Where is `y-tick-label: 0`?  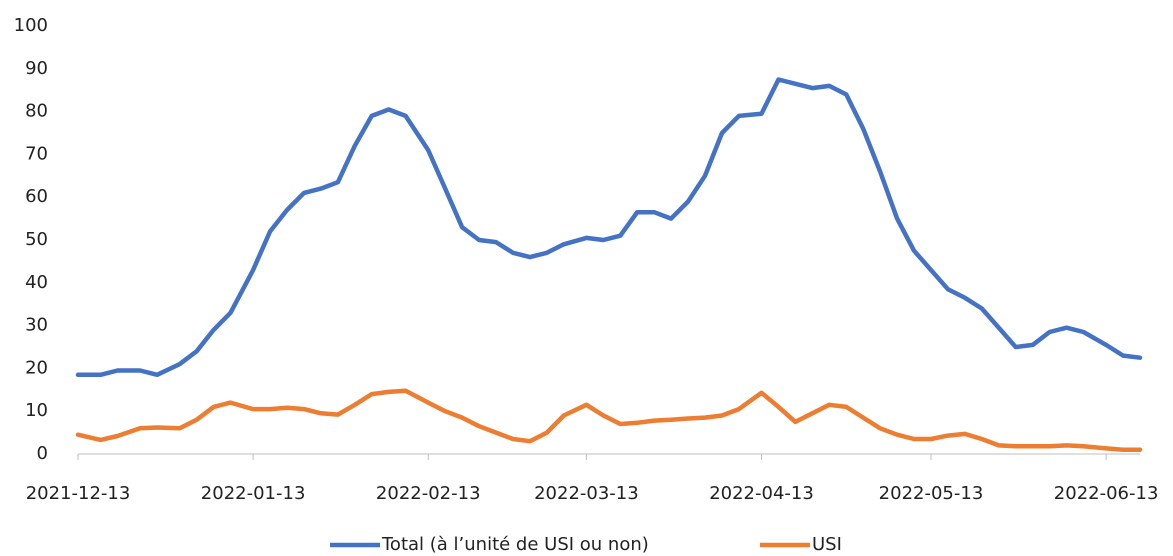 y-tick-label: 0 is located at coordinates (42, 453).